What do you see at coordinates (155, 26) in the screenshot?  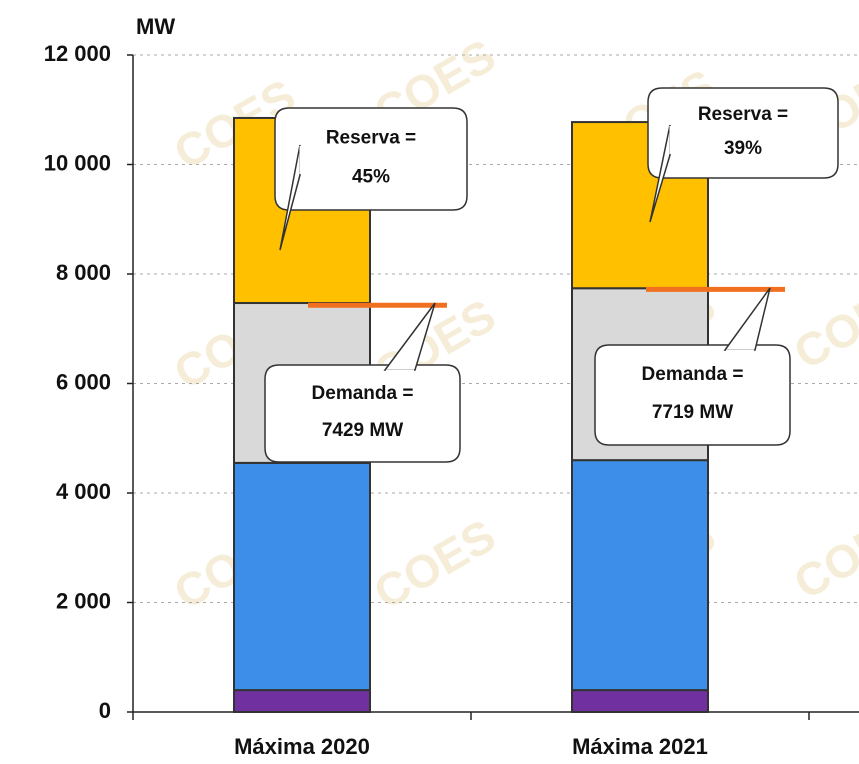 I see `y-unit: MW` at bounding box center [155, 26].